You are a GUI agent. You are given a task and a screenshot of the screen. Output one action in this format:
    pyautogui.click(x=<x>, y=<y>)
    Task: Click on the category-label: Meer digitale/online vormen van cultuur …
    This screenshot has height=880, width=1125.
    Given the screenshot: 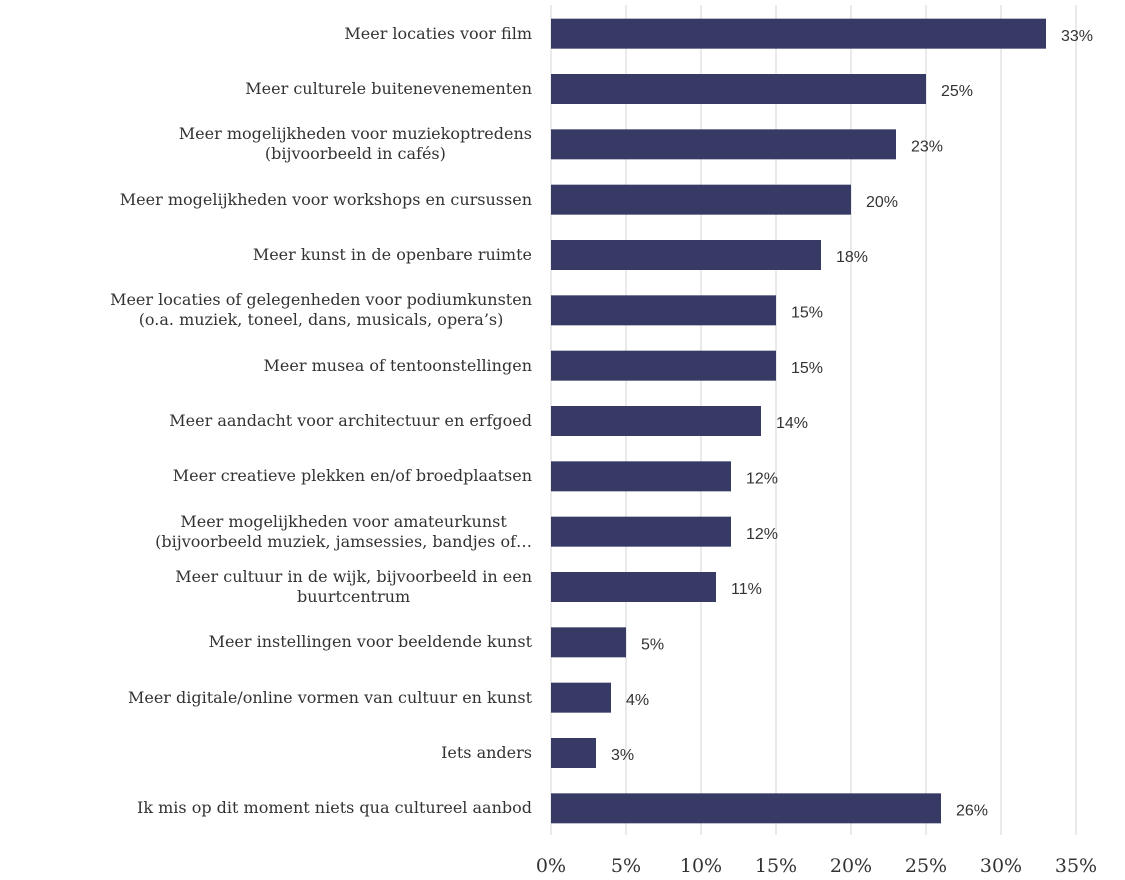 What is the action you would take?
    pyautogui.click(x=329, y=697)
    